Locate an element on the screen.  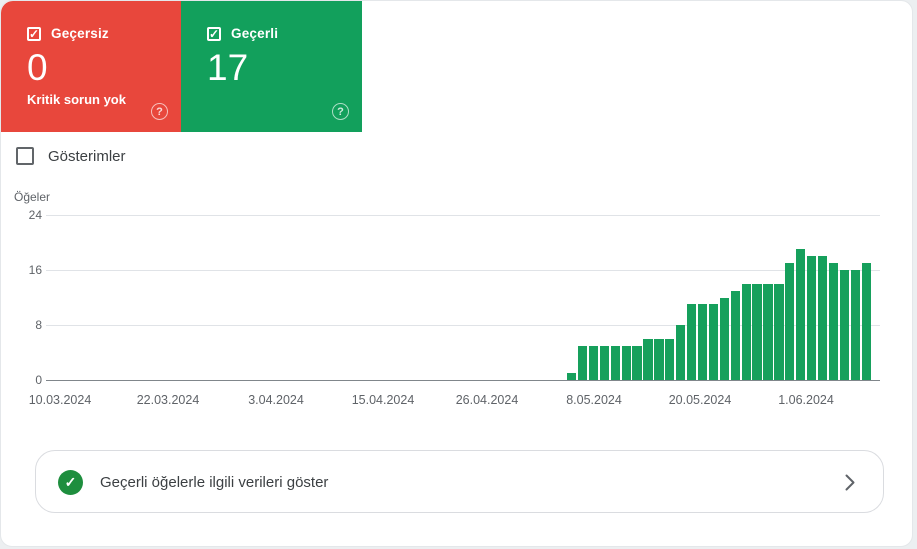
invalid-card-label: Geçersiz is located at coordinates (80, 33).